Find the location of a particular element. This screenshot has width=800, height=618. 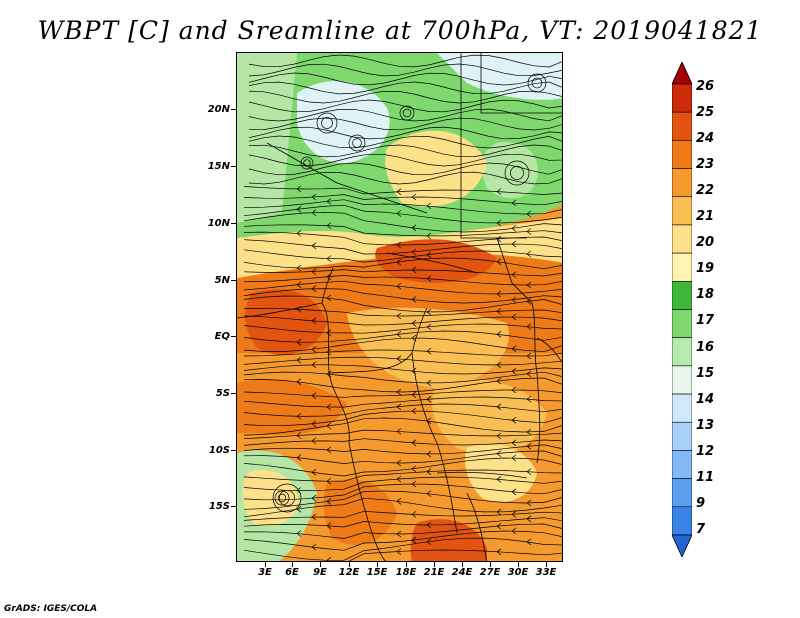

lon-label-21e: 21E is located at coordinates (434, 572).